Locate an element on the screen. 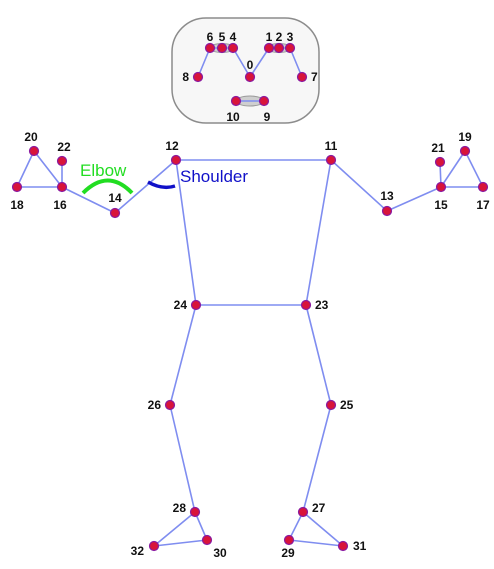 Image resolution: width=494 pixels, height=569 pixels. keypoint-label-2: 2 is located at coordinates (279, 37).